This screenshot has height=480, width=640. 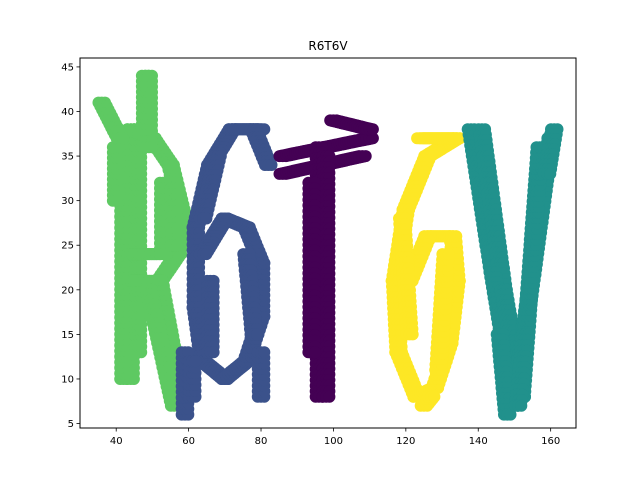 What do you see at coordinates (261, 441) in the screenshot?
I see `x-tick-label: 80` at bounding box center [261, 441].